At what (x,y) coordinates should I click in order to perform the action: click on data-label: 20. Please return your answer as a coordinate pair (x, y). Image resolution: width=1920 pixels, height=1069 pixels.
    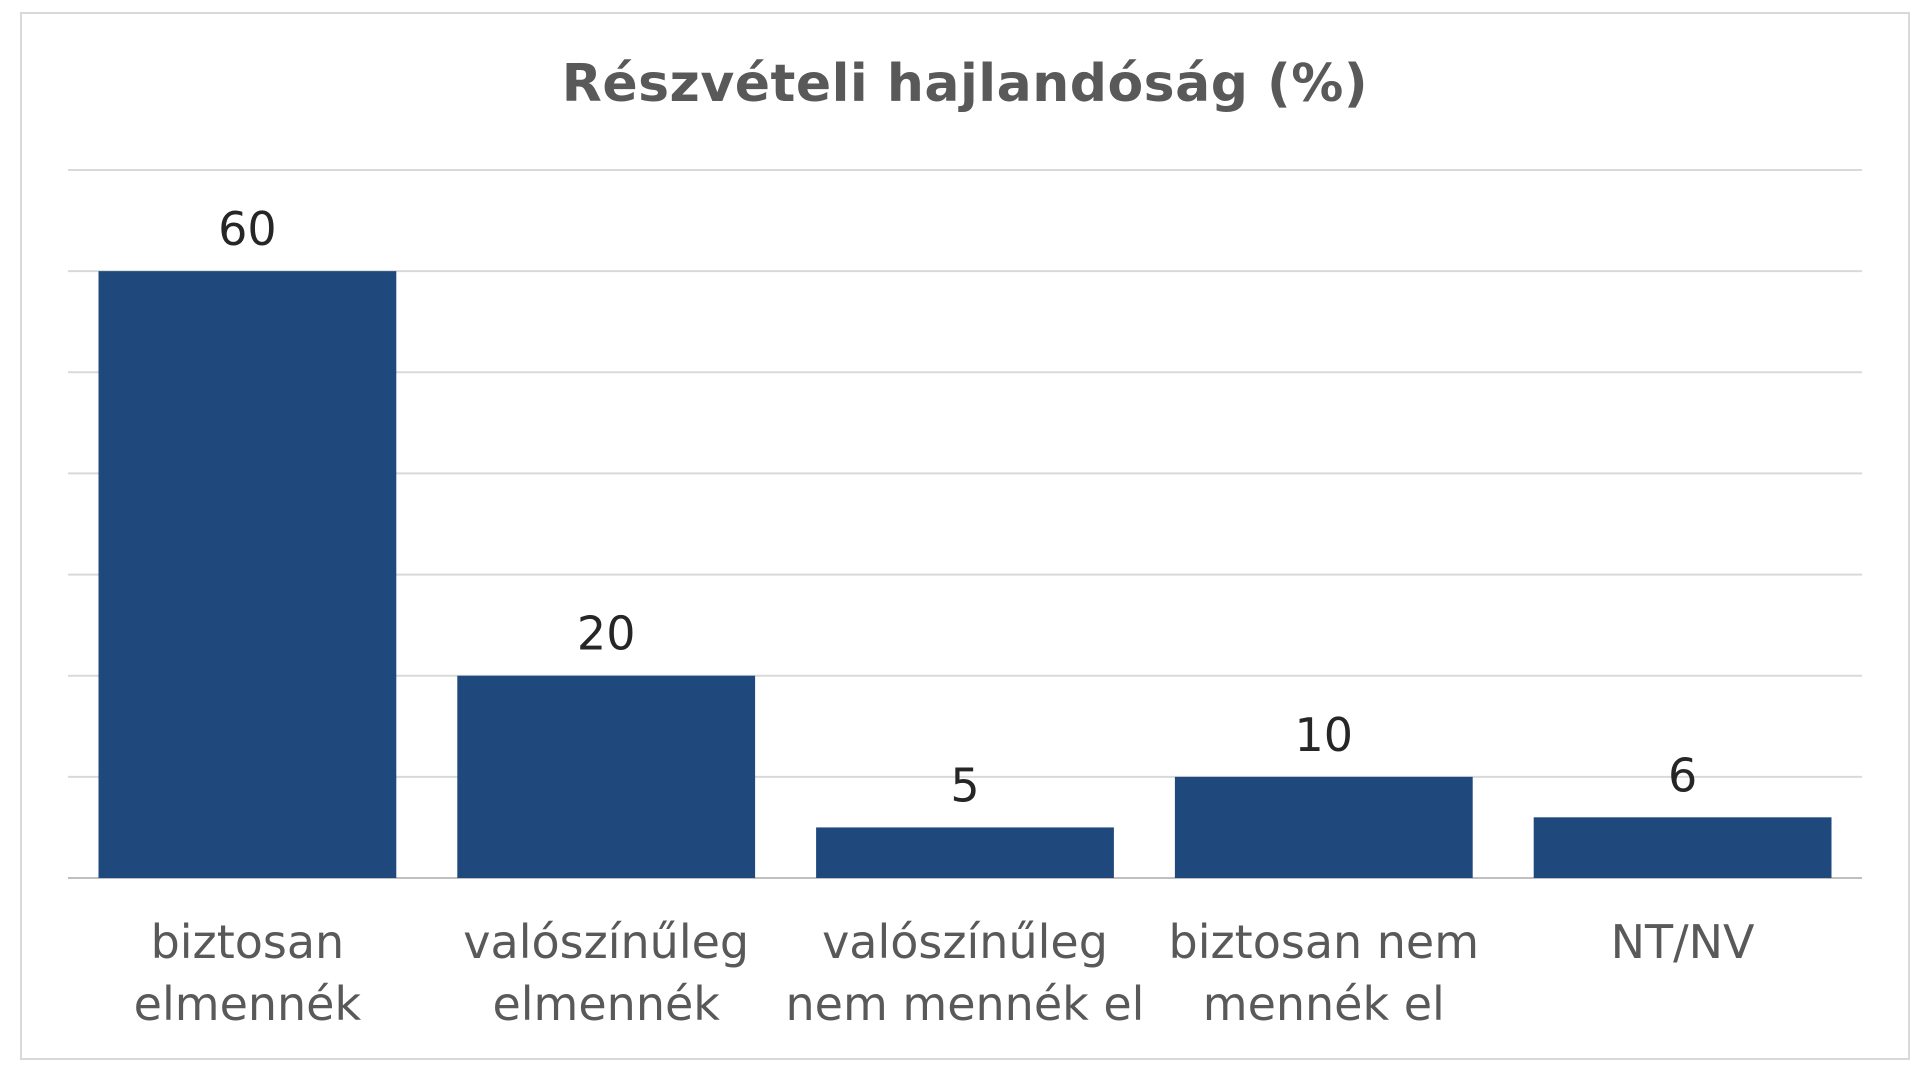
    Looking at the image, I should click on (606, 634).